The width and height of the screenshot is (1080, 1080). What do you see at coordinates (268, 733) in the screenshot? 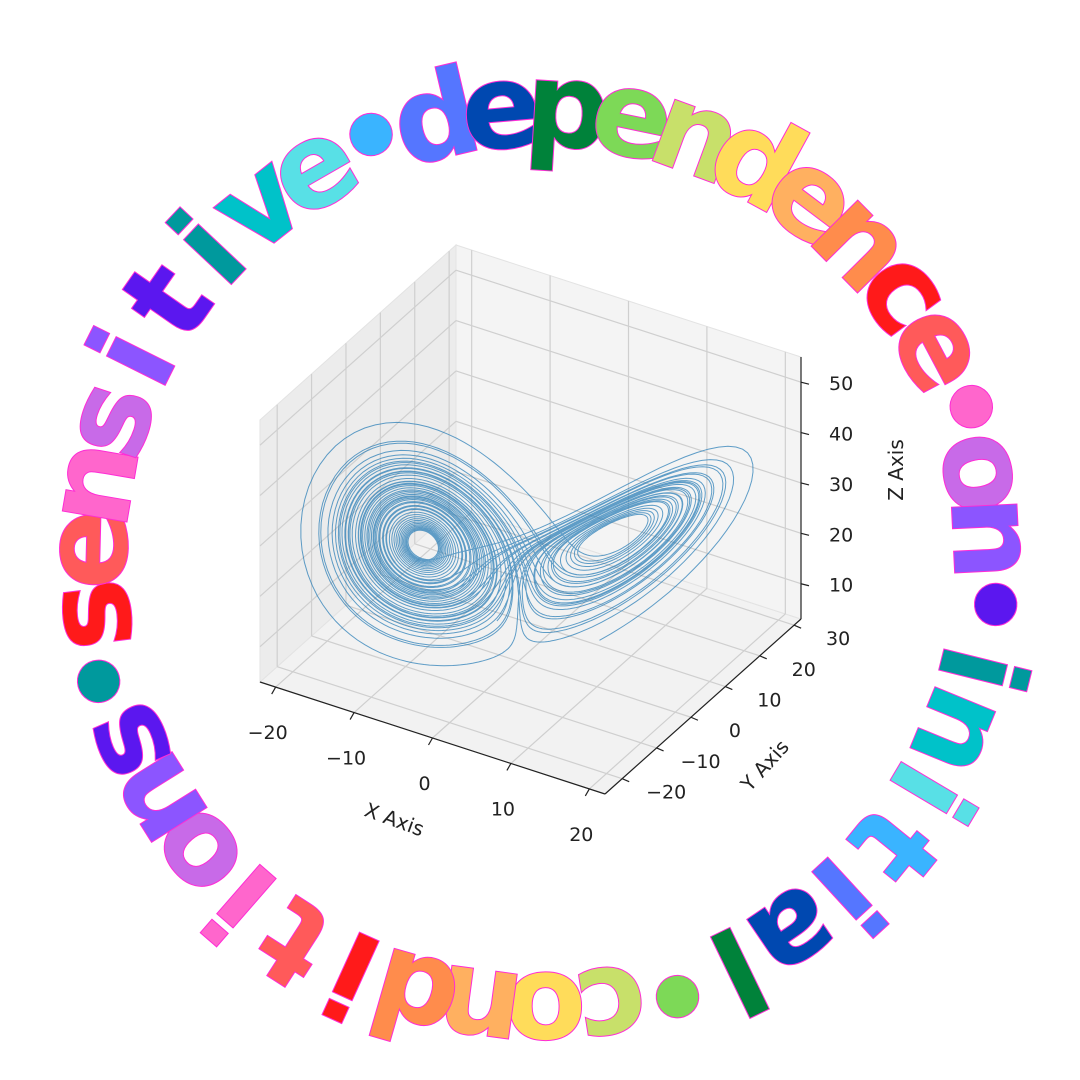
I see `x-tick-label: −20` at bounding box center [268, 733].